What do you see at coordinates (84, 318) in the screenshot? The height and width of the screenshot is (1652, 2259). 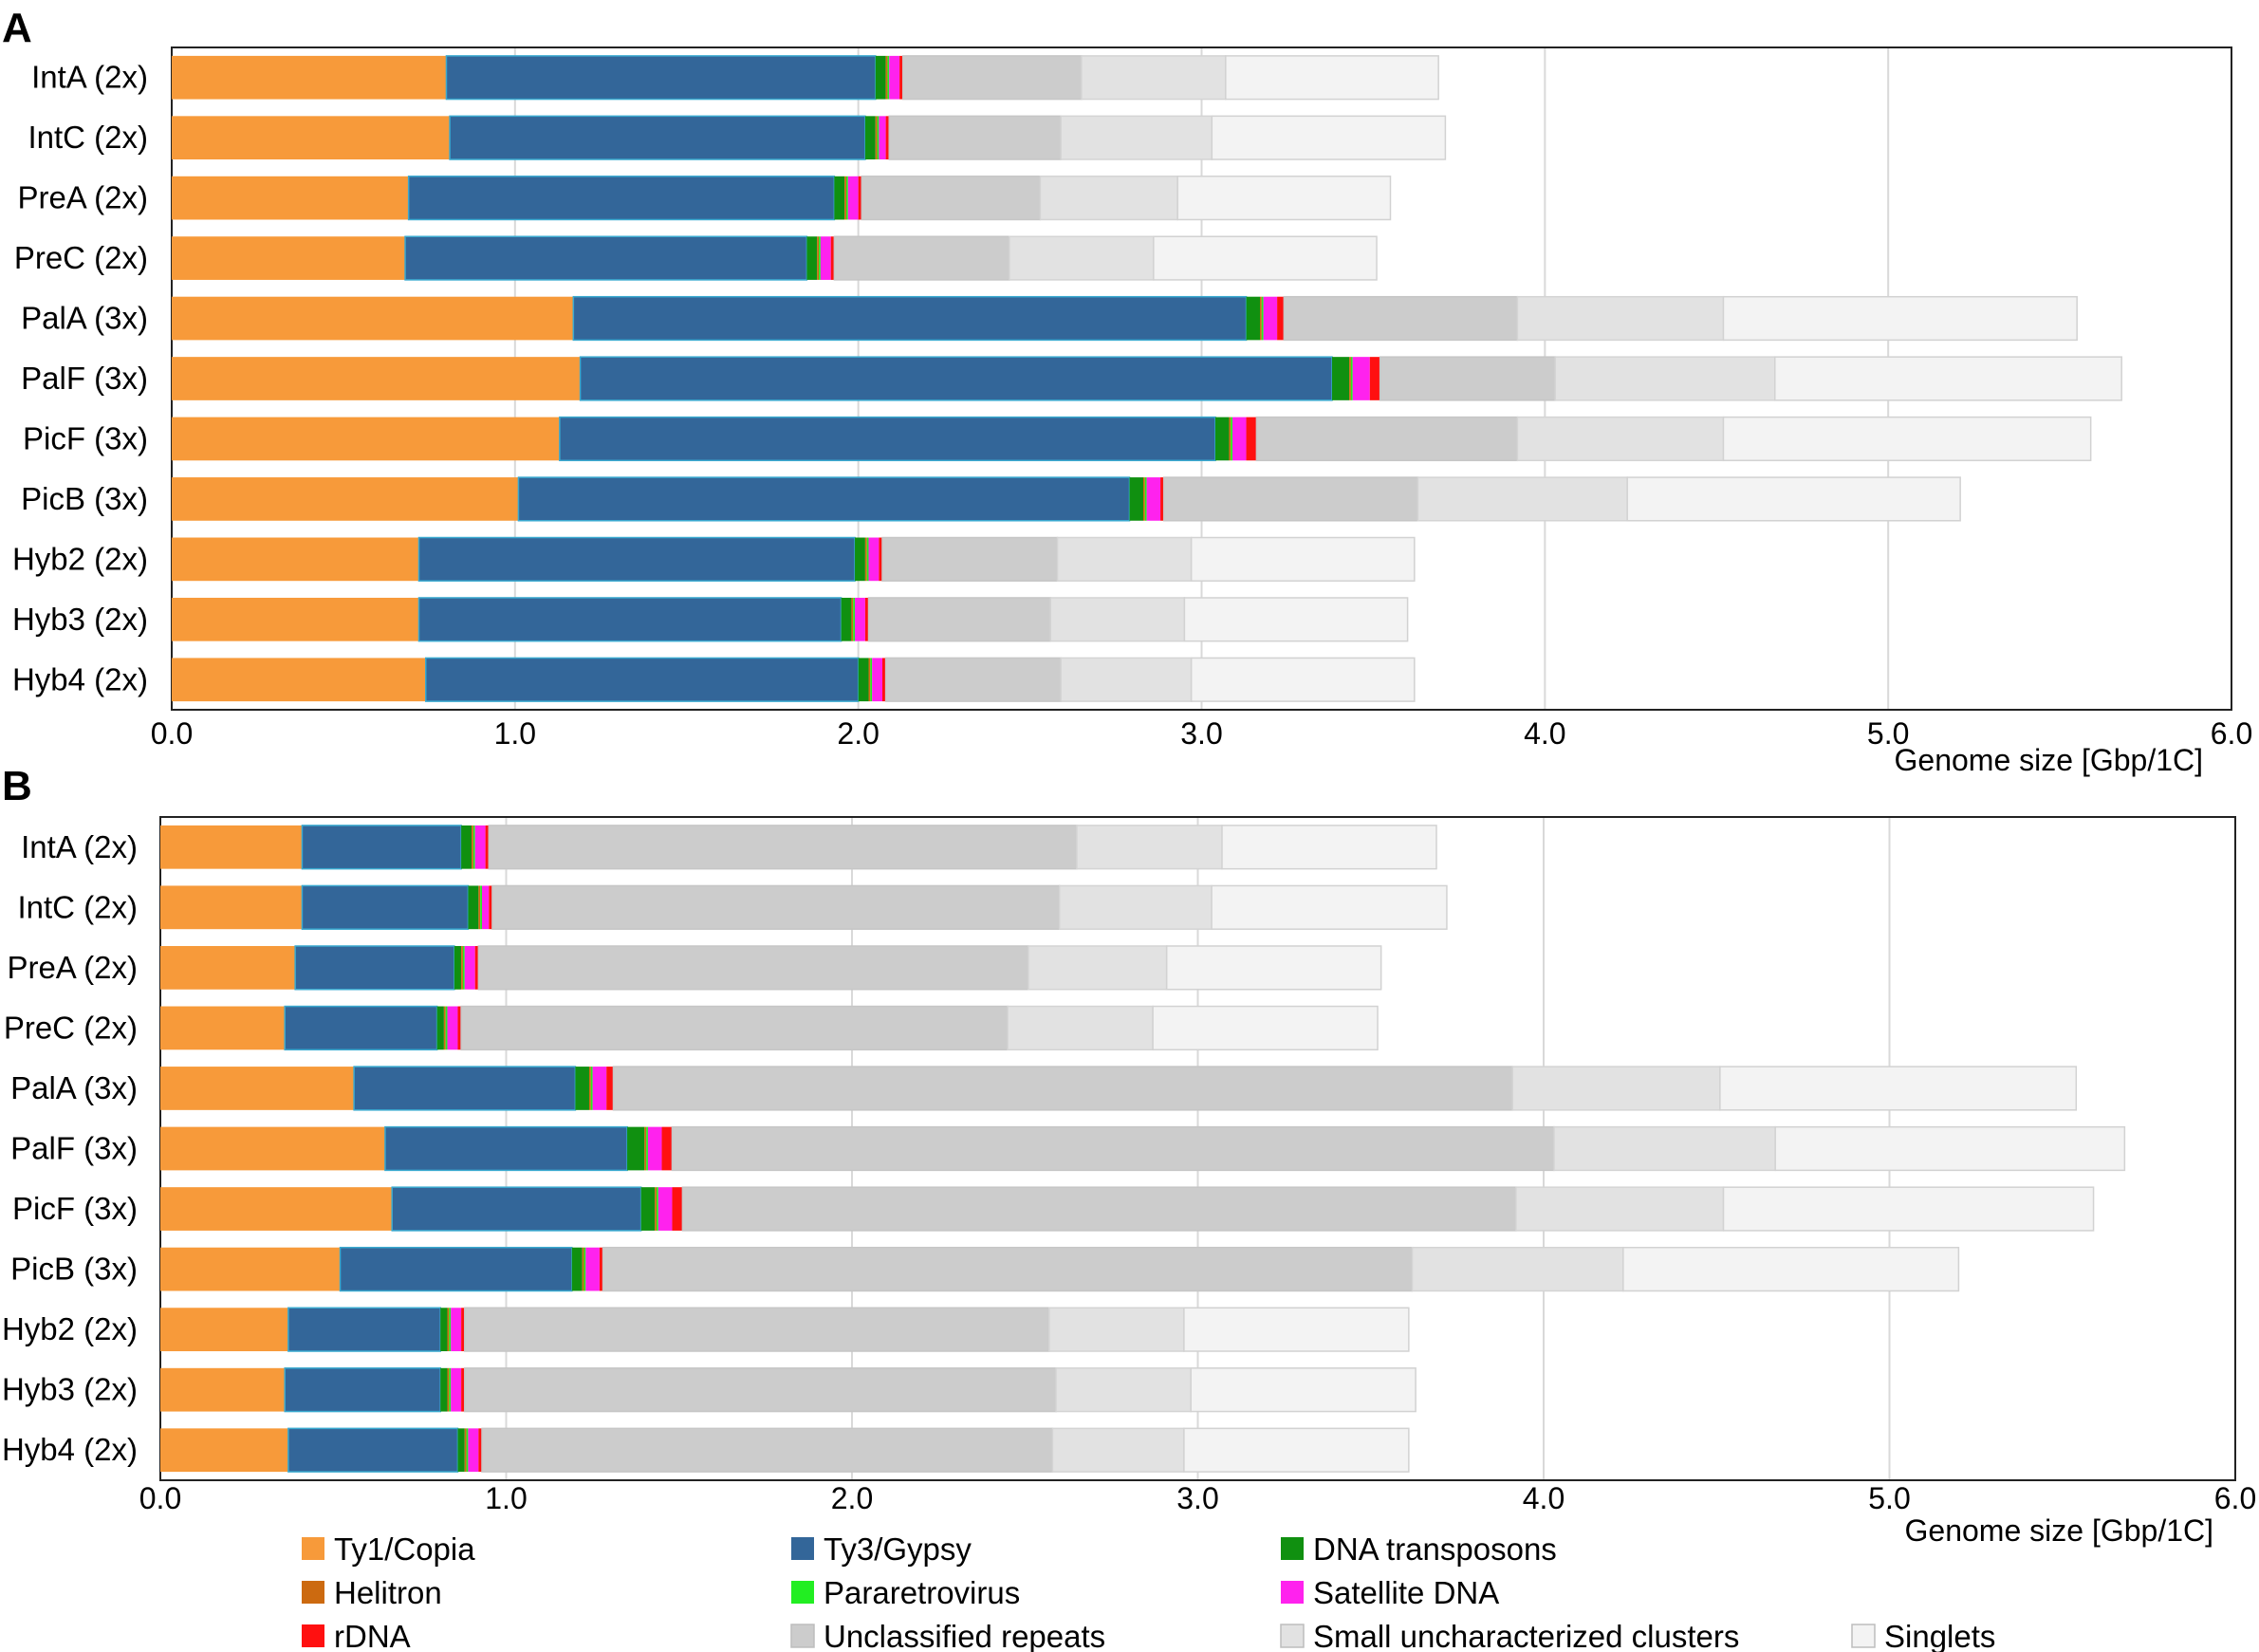 I see `category-label: PalA (3x)` at bounding box center [84, 318].